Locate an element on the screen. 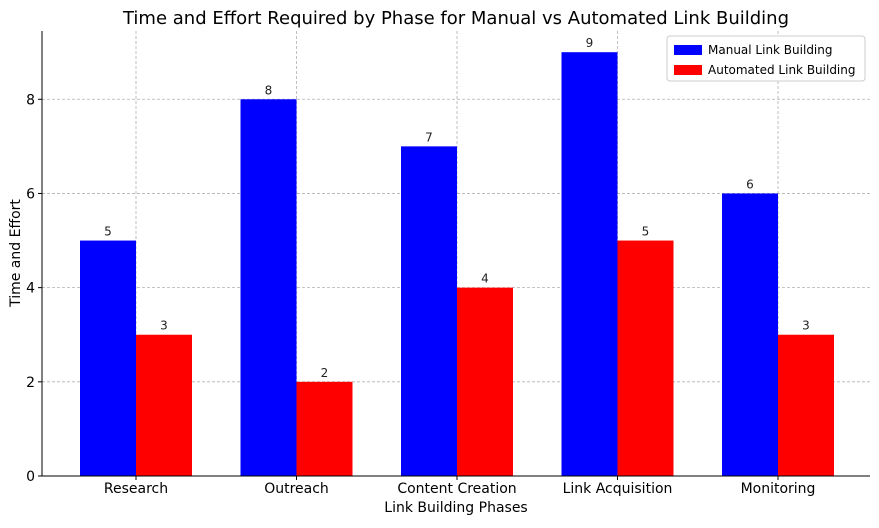 The height and width of the screenshot is (528, 879). bar-value-label: 8 is located at coordinates (269, 90).